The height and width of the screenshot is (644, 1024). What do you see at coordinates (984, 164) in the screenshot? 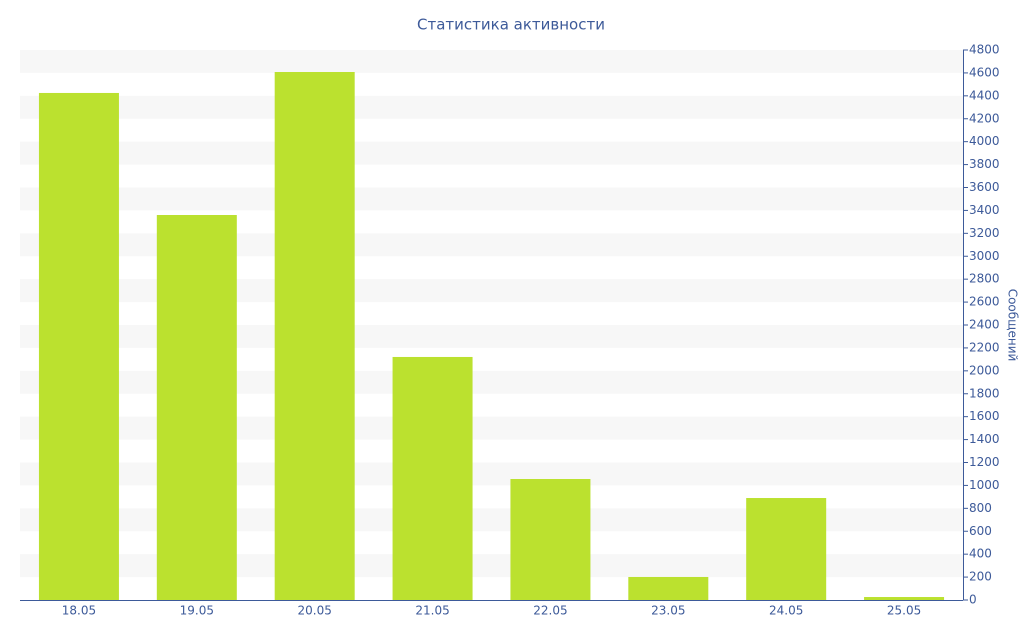
I see `y-tick-label: 3800` at bounding box center [984, 164].